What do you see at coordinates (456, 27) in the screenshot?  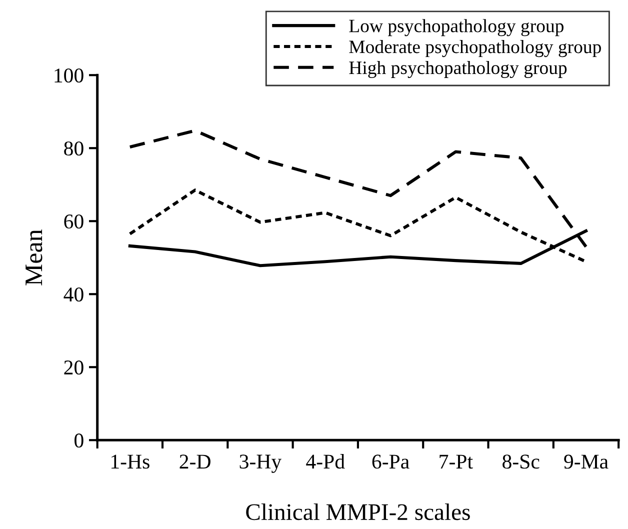 I see `legend-label: Low psychopathology group` at bounding box center [456, 27].